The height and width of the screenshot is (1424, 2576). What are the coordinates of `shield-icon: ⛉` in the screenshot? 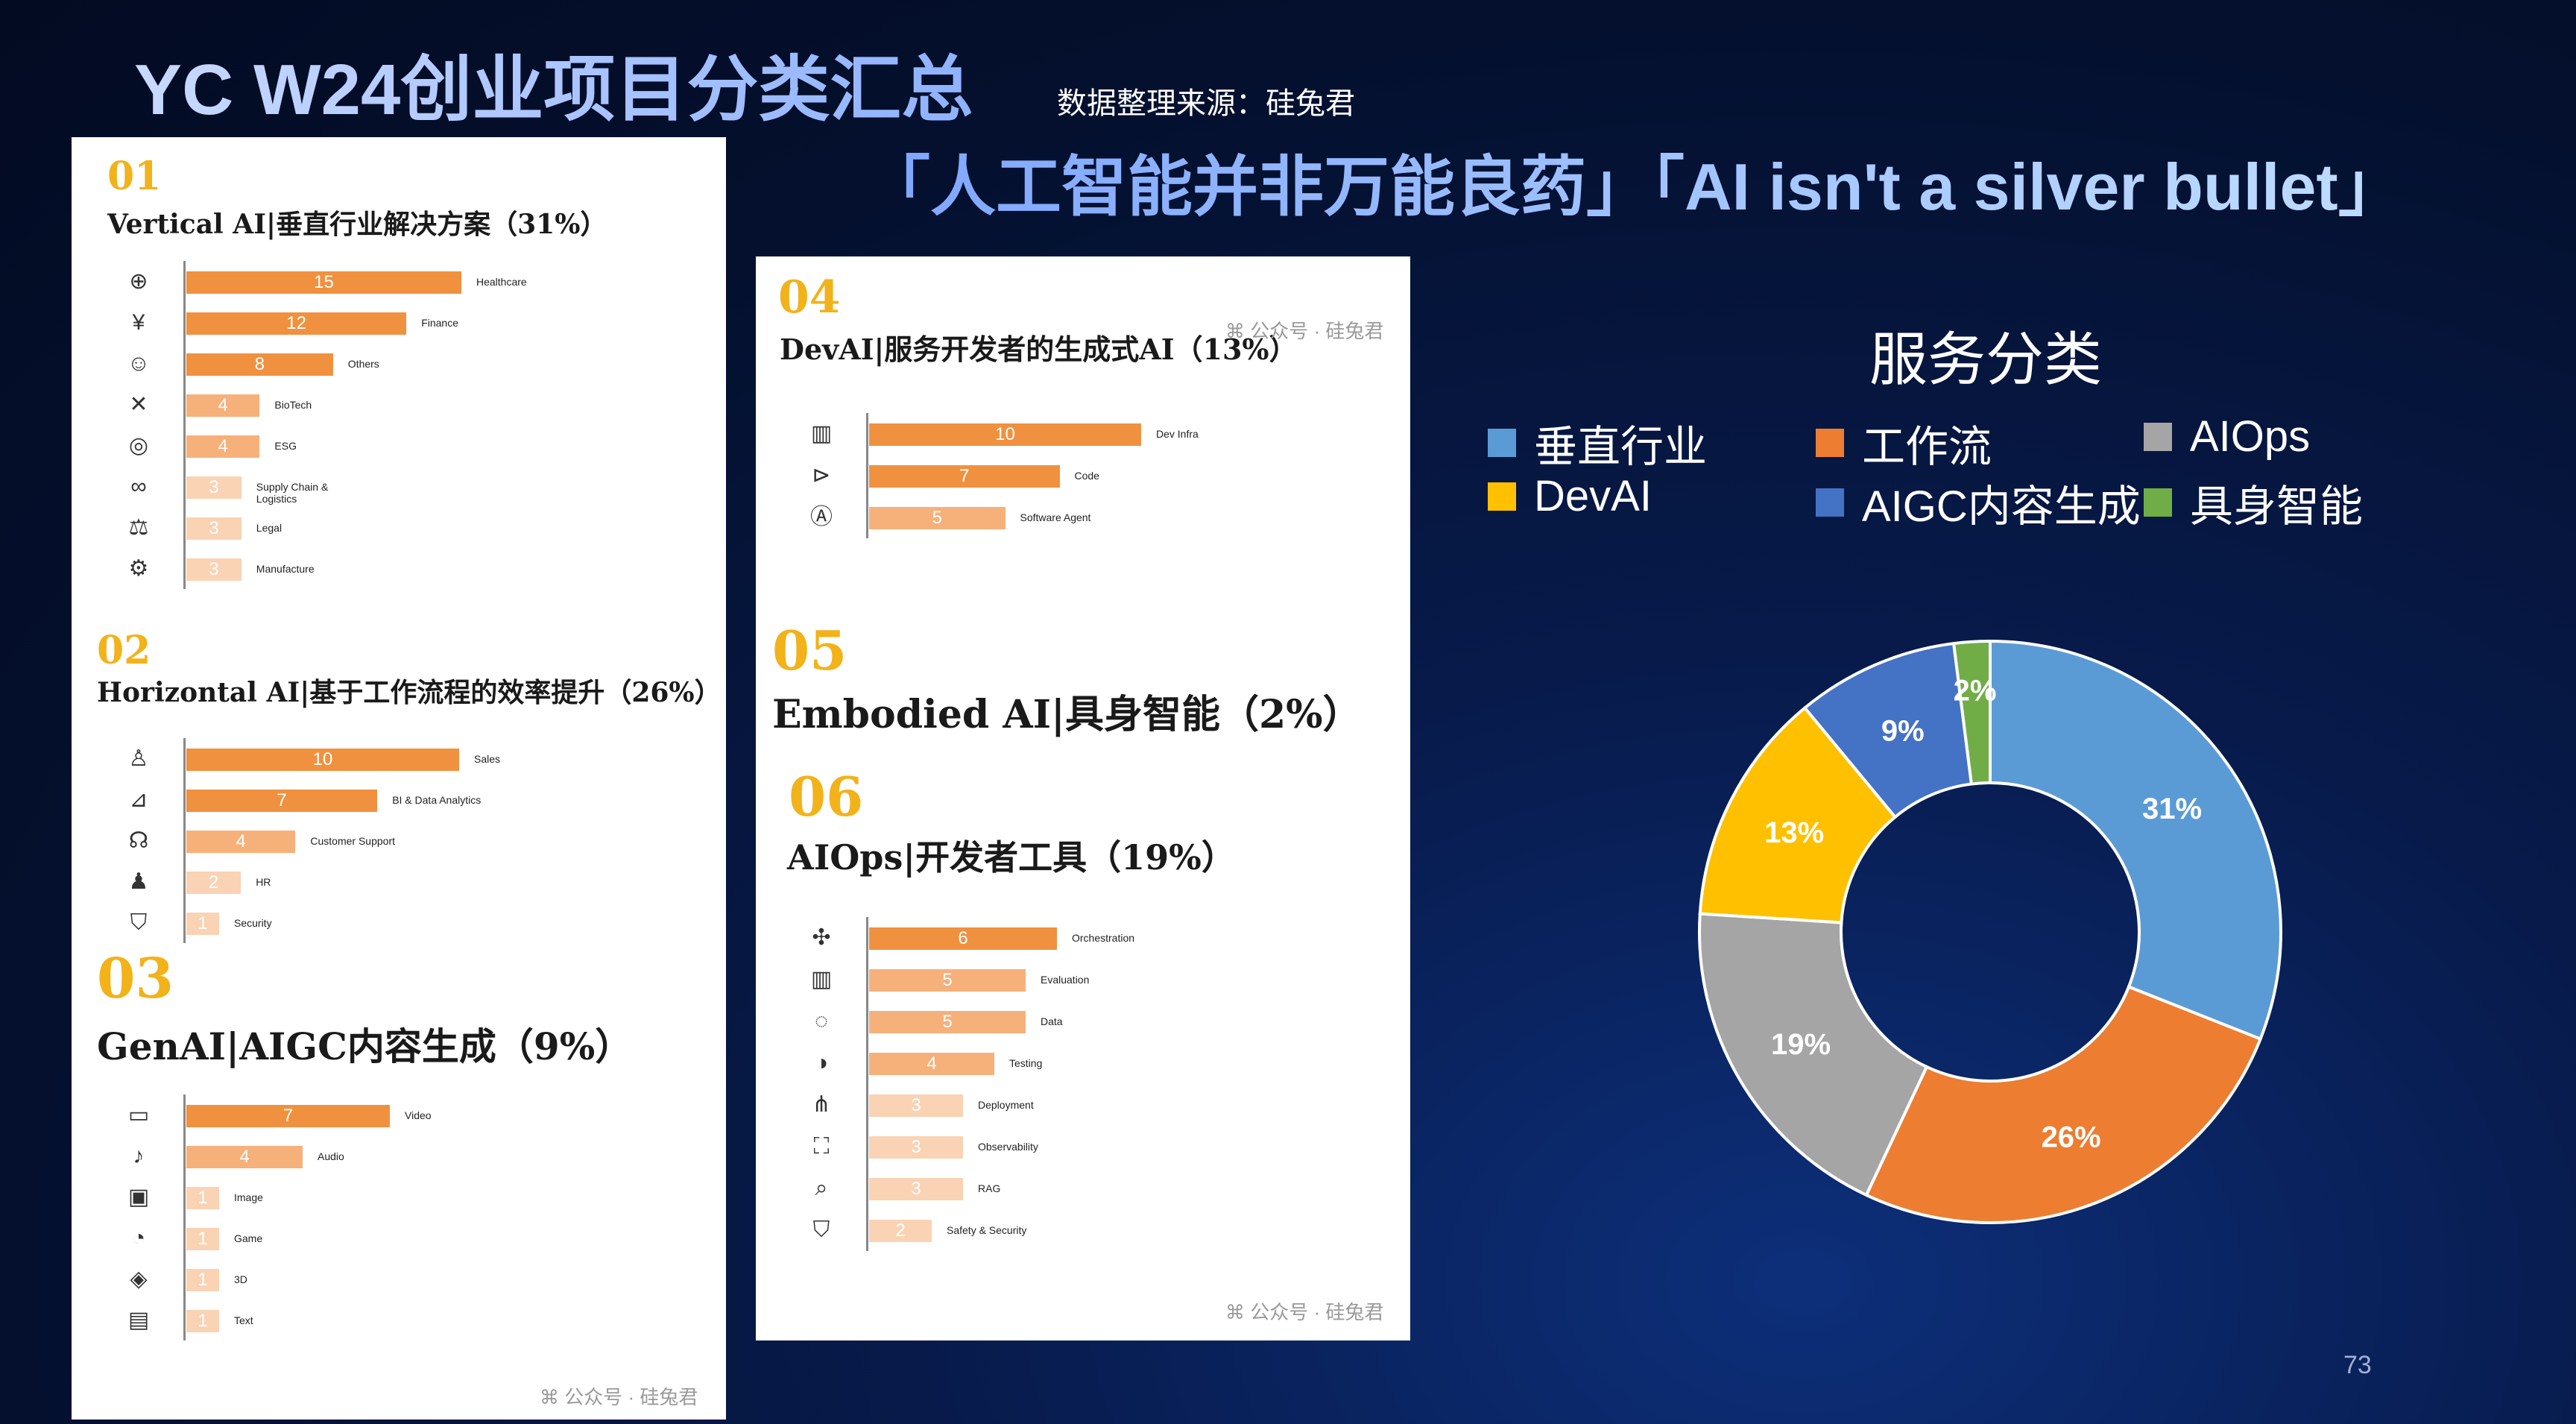 It's located at (139, 922).